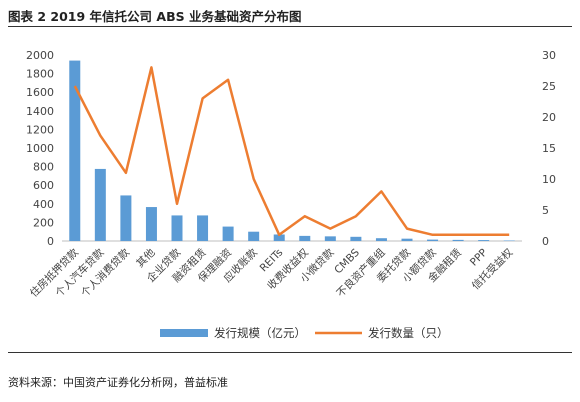  What do you see at coordinates (43, 222) in the screenshot?
I see `y-left-tick-label: 200` at bounding box center [43, 222].